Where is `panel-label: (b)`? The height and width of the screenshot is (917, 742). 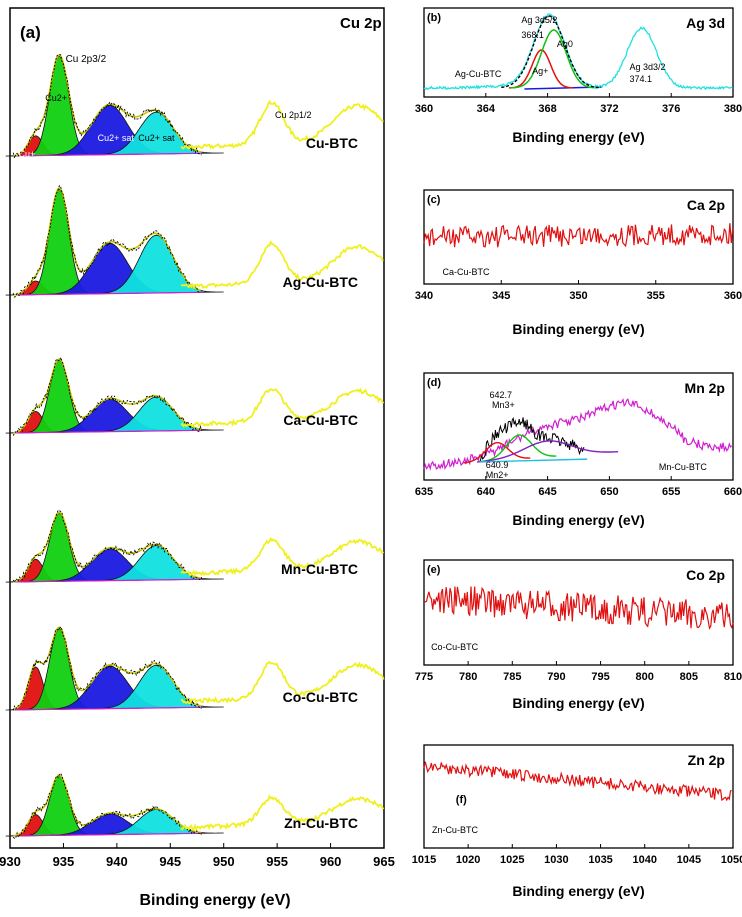
panel-label: (b) is located at coordinates (434, 18).